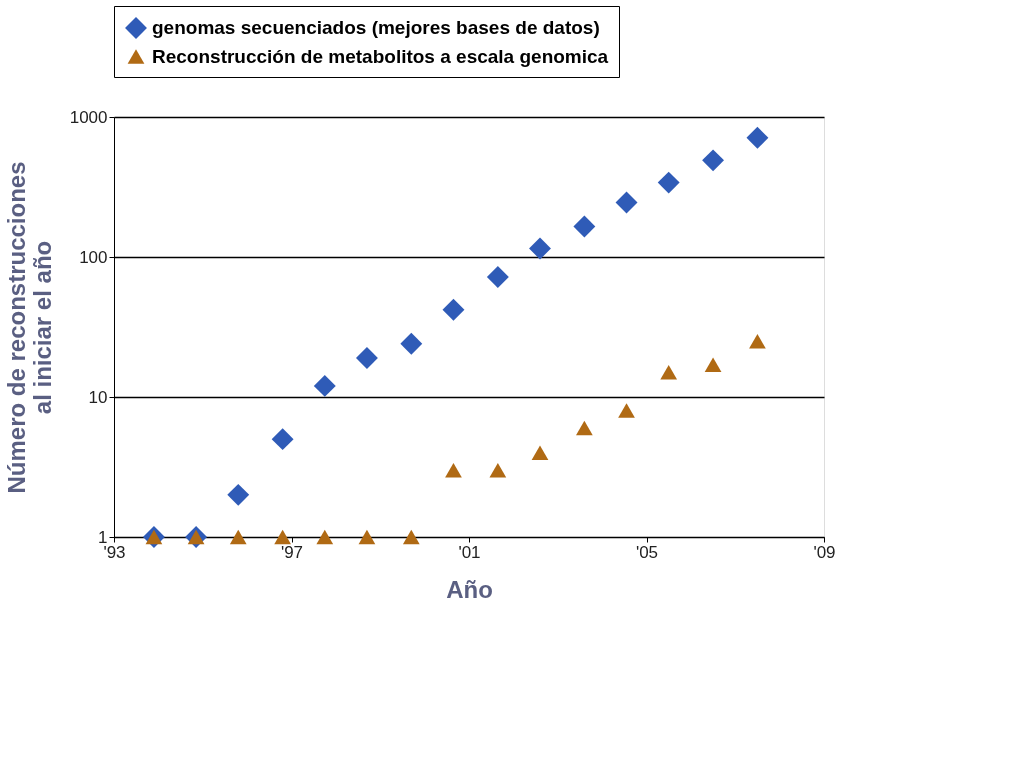 The image size is (1018, 771). What do you see at coordinates (29, 327) in the screenshot?
I see `y-axis-title: Número de reconstrucciones al iniciar el año` at bounding box center [29, 327].